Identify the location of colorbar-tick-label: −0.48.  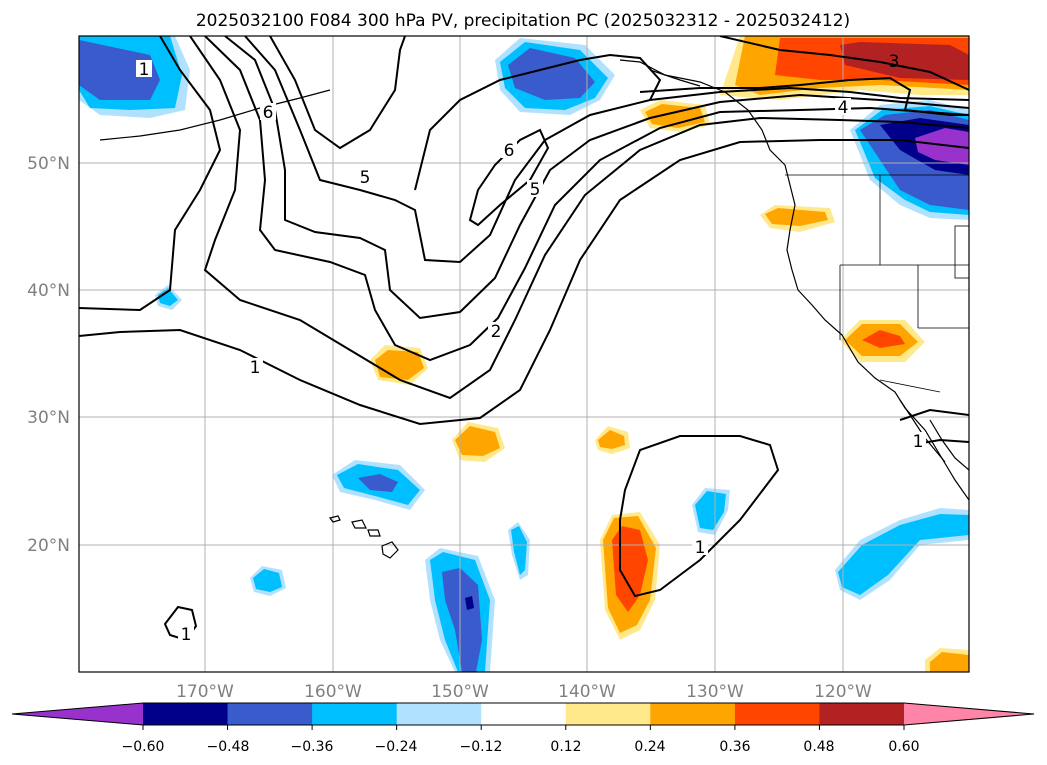
(228, 747).